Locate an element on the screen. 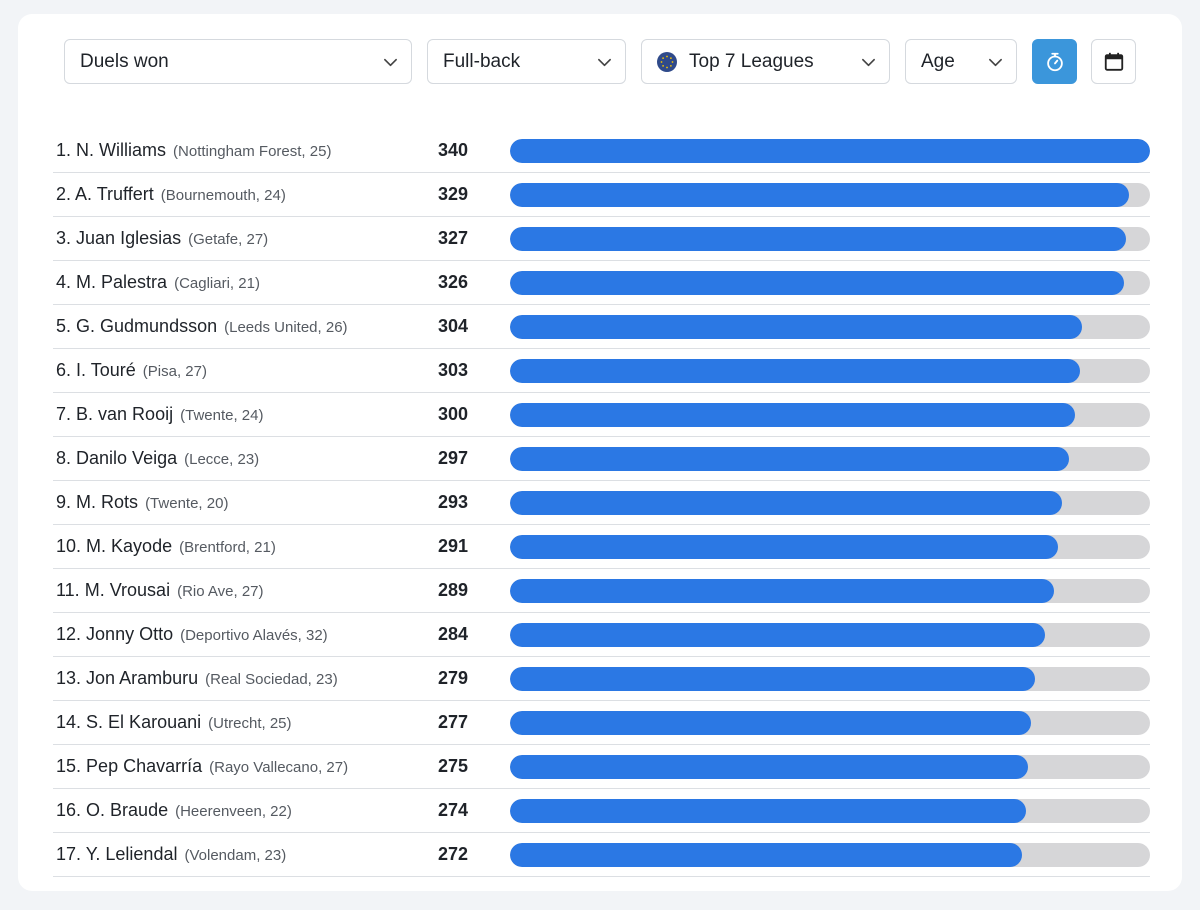  list-item: 6. I. Touré (Pisa, 27) 303 is located at coordinates (601, 371).